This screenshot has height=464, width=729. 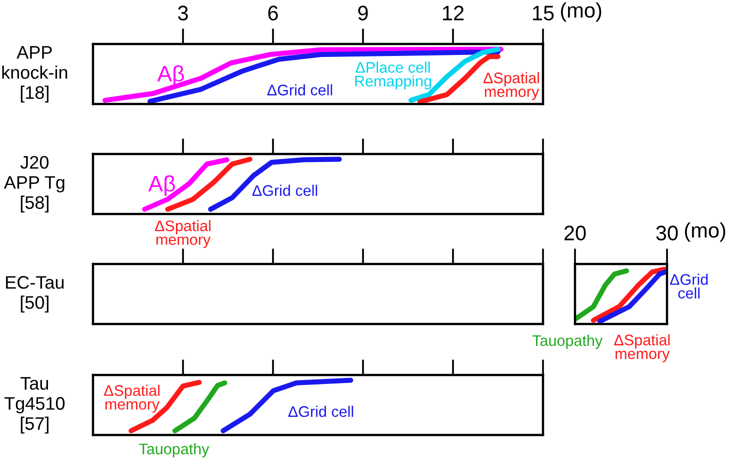 What do you see at coordinates (363, 13) in the screenshot?
I see `x-tick-label: 9` at bounding box center [363, 13].